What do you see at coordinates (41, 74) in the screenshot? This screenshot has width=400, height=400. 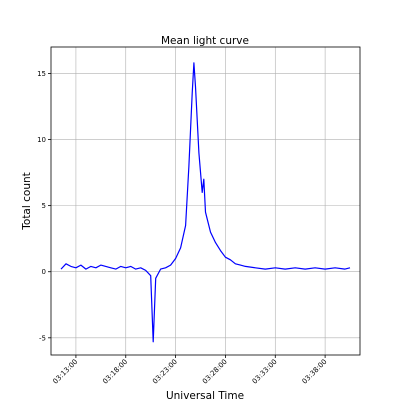 I see `y-tick-label: 15` at bounding box center [41, 74].